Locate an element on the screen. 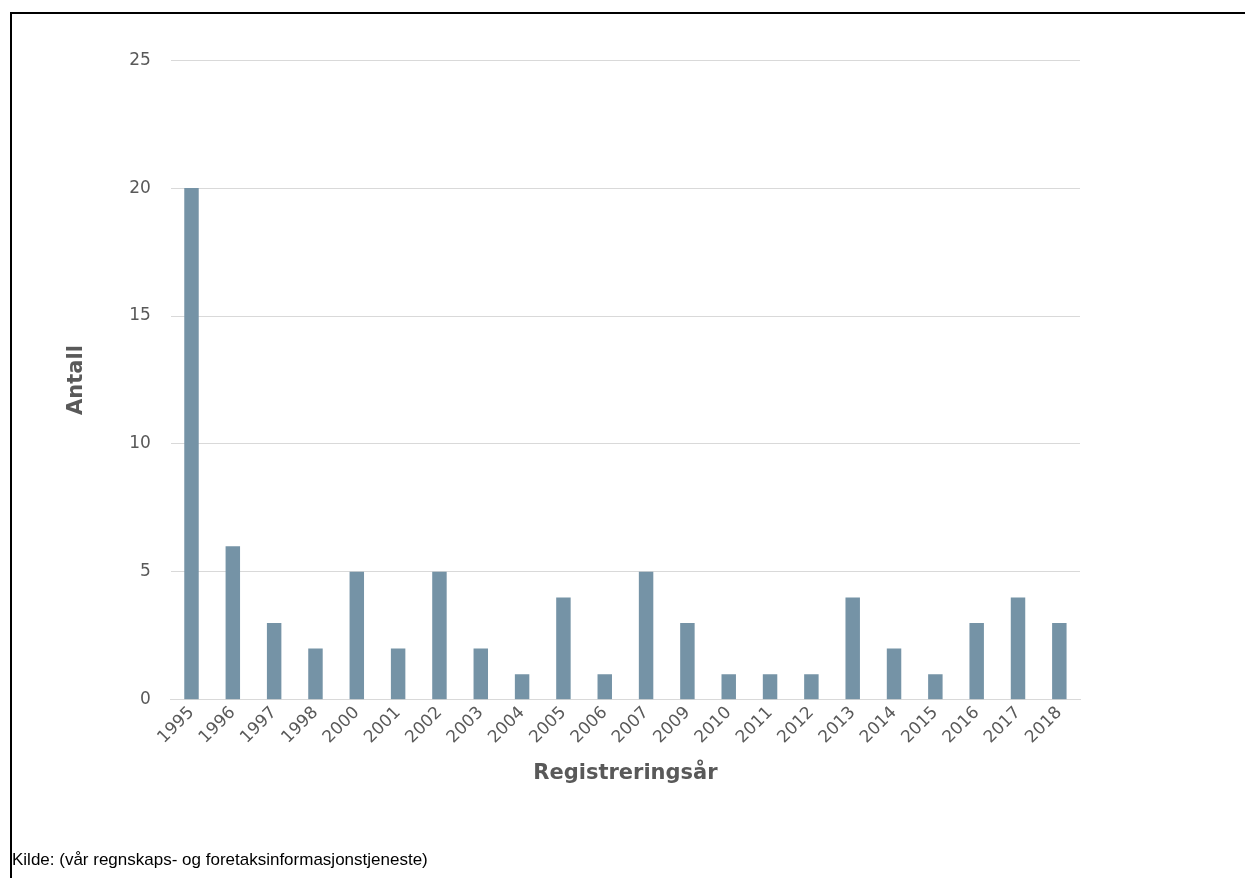 This screenshot has height=878, width=1245. x-axis-title: Registreringsår is located at coordinates (626, 771).